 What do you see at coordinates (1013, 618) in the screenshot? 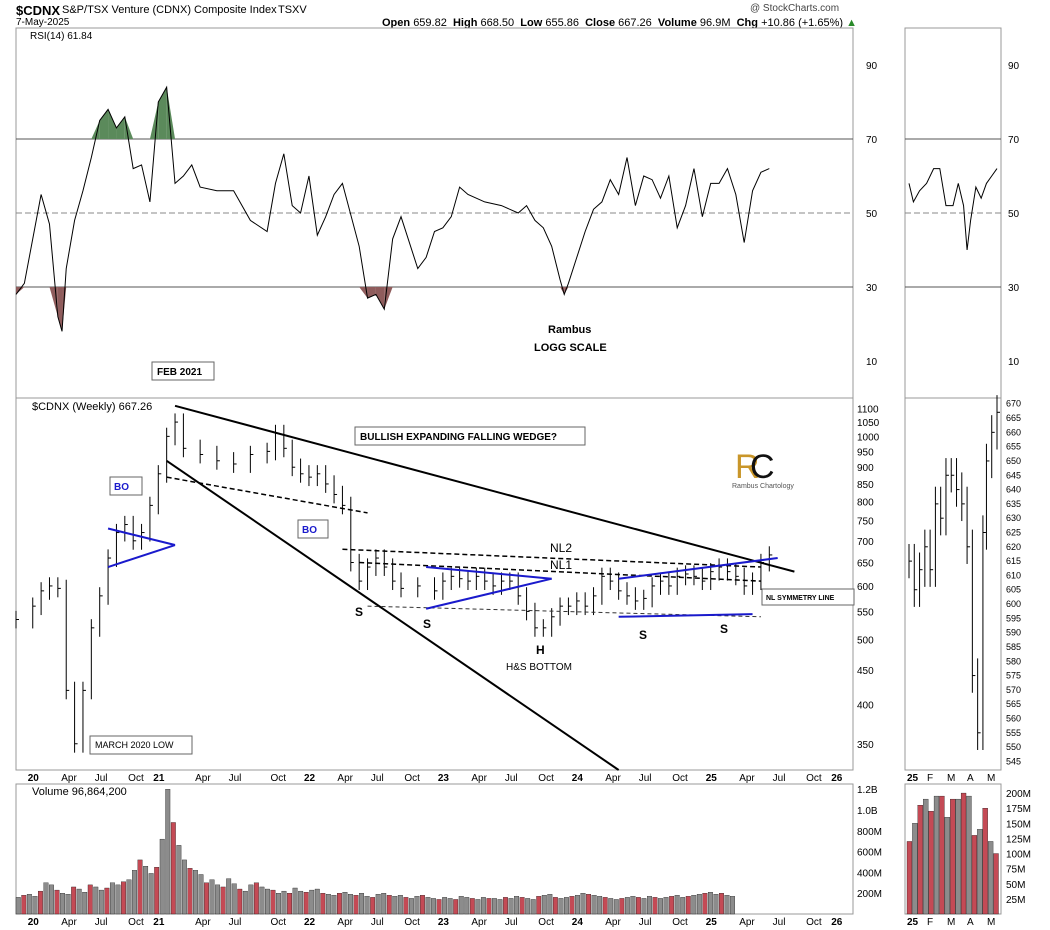
I see `price-inset-tick: 595` at bounding box center [1013, 618].